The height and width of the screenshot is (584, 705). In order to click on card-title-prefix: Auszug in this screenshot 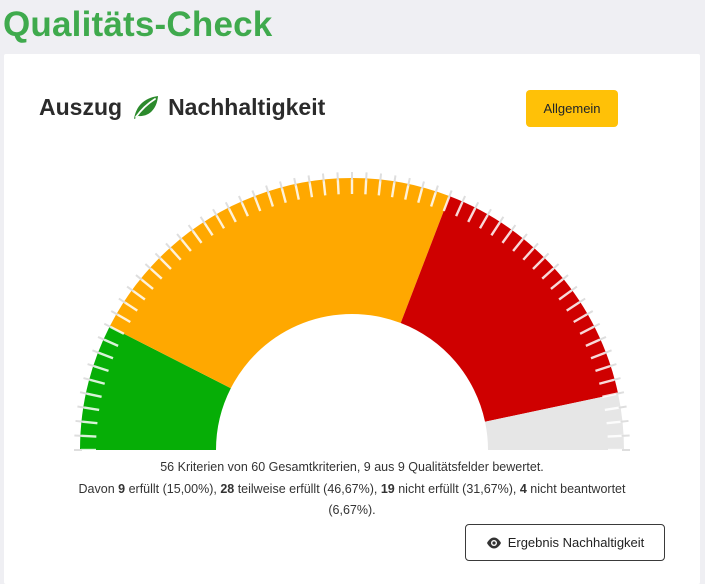, I will do `click(81, 107)`.